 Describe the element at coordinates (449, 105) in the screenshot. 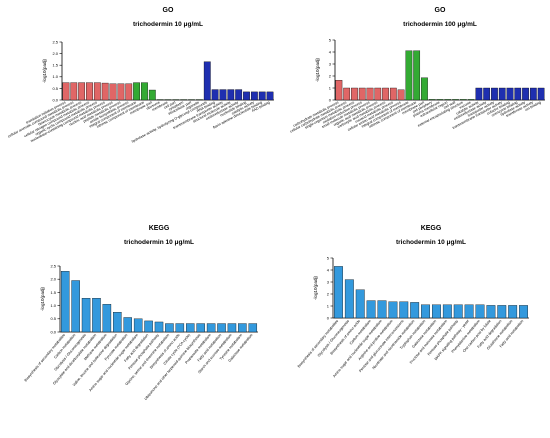

I see `x-category-label: cell wall` at that location.